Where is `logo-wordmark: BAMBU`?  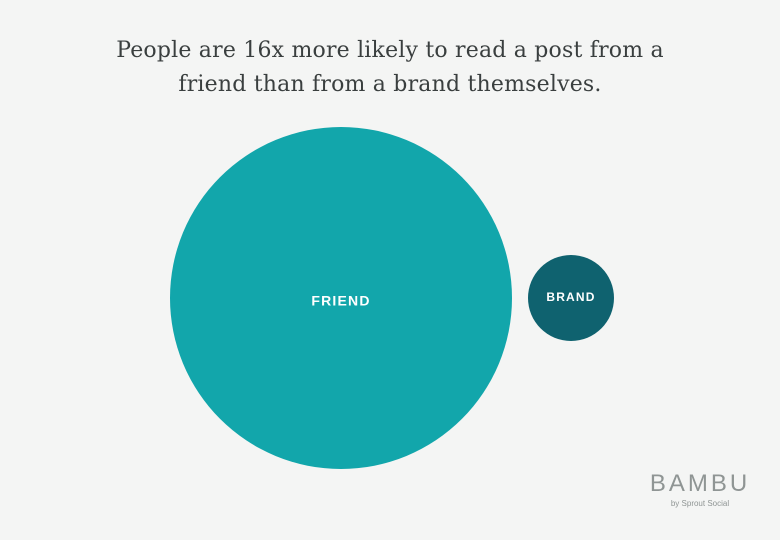
logo-wordmark: BAMBU is located at coordinates (700, 483).